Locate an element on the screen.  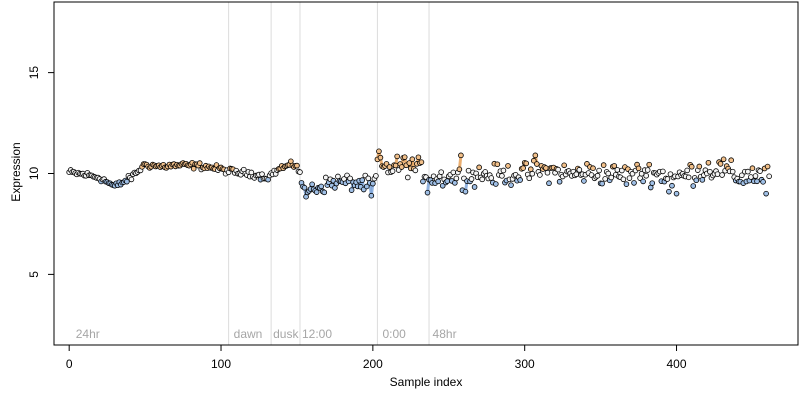
x-tick-label: 100 is located at coordinates (221, 364).